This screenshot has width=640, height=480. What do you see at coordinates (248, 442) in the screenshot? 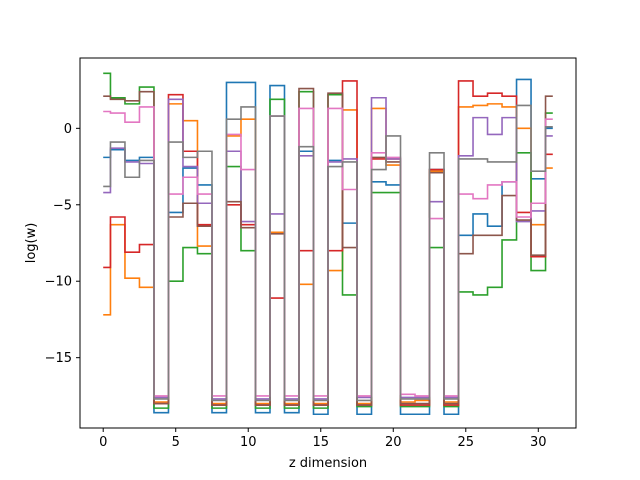
I see `x-tick-label: 10` at bounding box center [248, 442].